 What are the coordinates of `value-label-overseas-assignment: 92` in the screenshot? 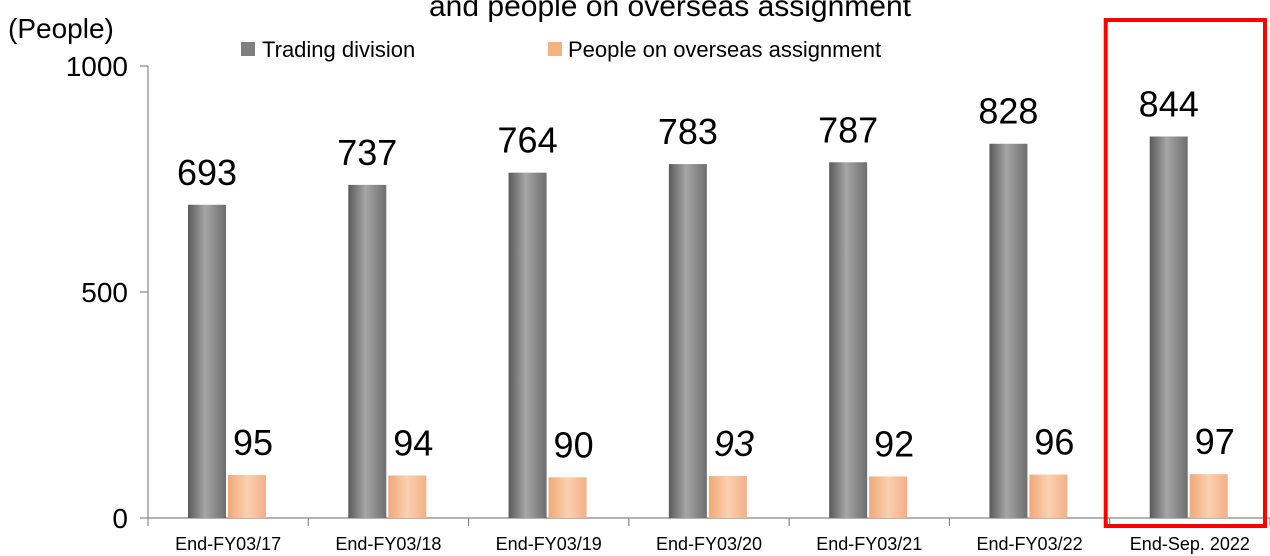 It's located at (894, 443).